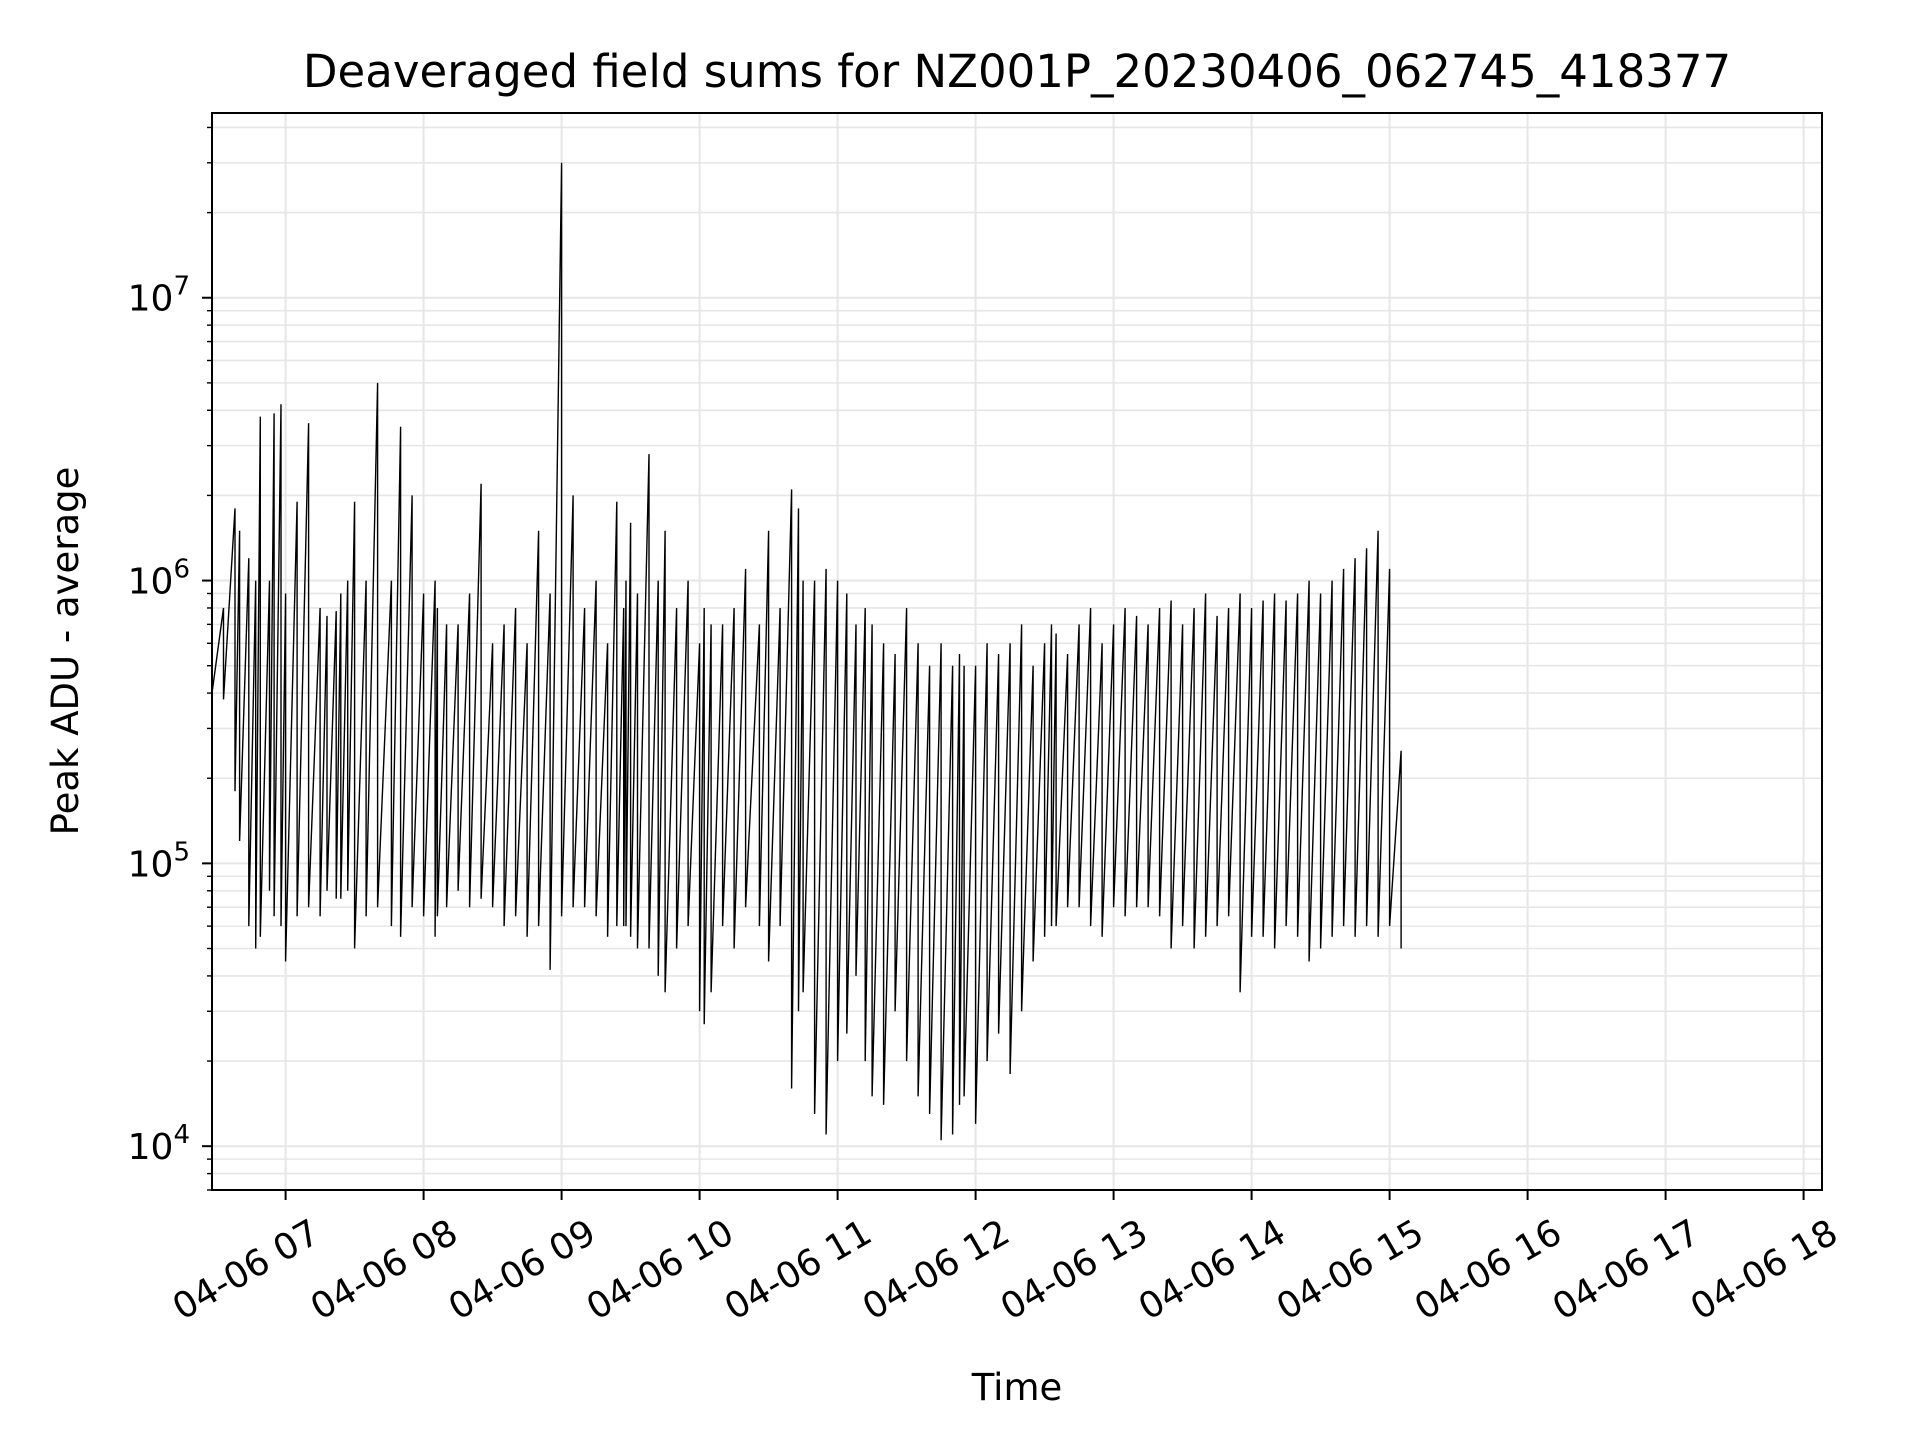 The image size is (1920, 1440). What do you see at coordinates (384, 1270) in the screenshot?
I see `x-tick-label: 04-06 08` at bounding box center [384, 1270].